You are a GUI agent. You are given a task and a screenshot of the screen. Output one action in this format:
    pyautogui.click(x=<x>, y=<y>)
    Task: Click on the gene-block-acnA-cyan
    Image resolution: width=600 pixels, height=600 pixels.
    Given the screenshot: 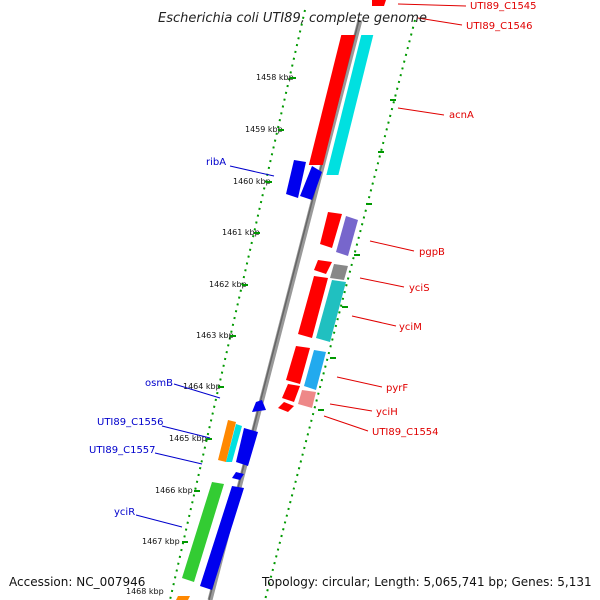 What is the action you would take?
    pyautogui.click(x=350, y=105)
    